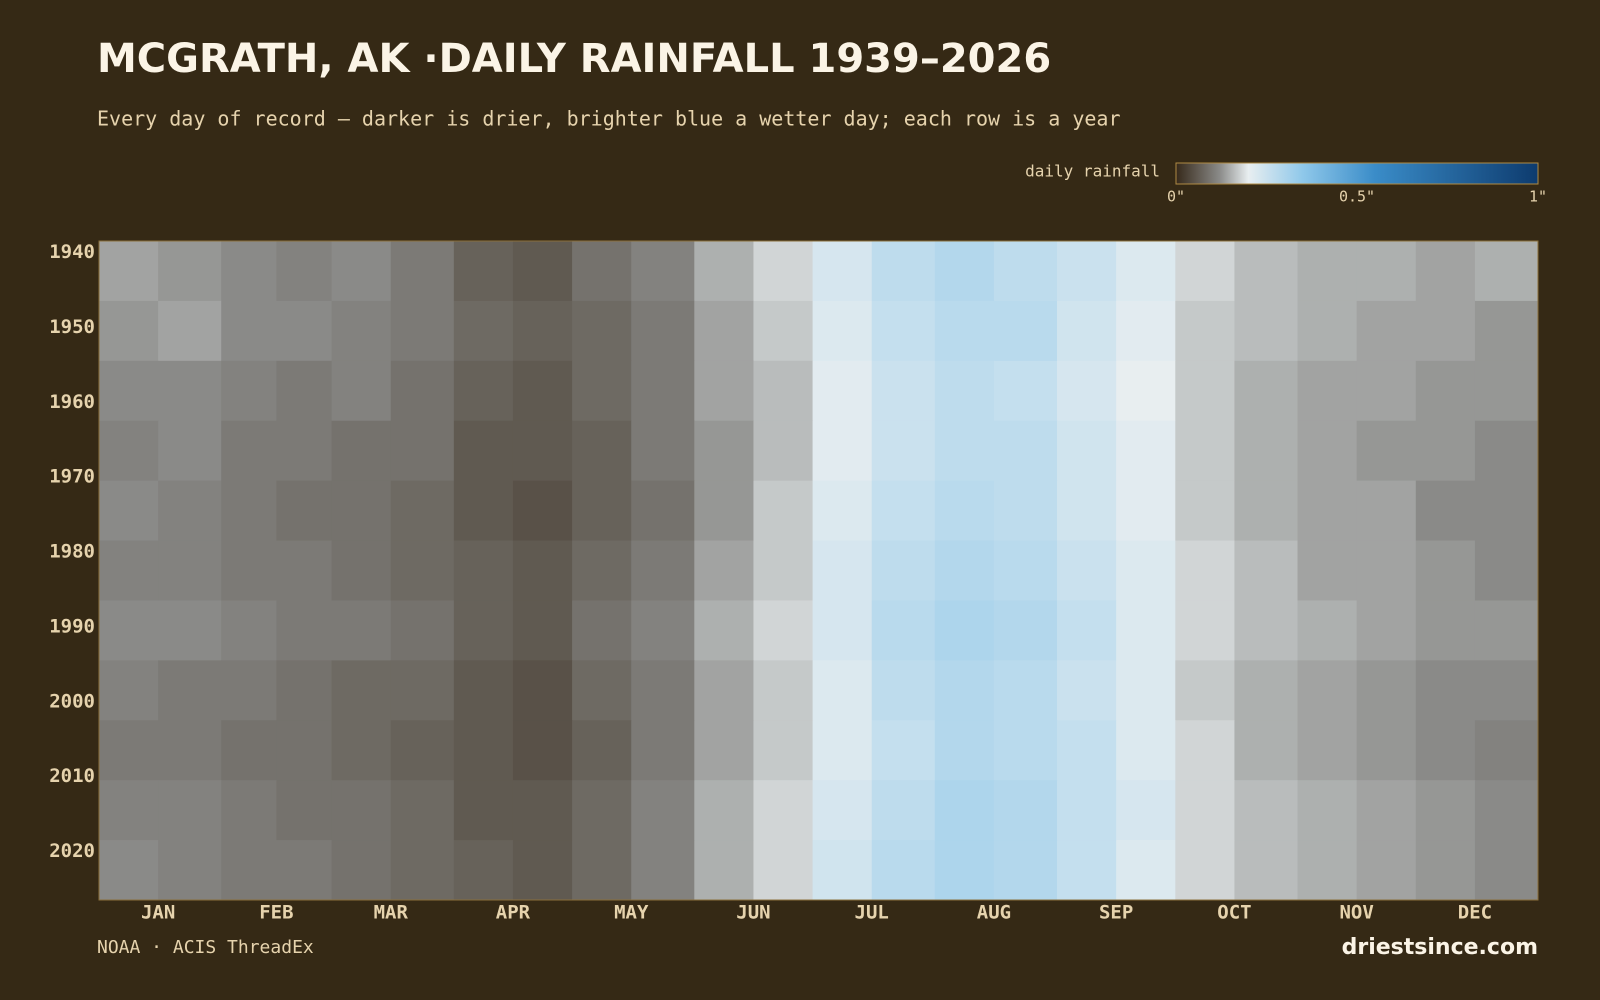 This screenshot has height=1000, width=1600. Describe the element at coordinates (72, 477) in the screenshot. I see `y-tick-label: 1970` at that location.